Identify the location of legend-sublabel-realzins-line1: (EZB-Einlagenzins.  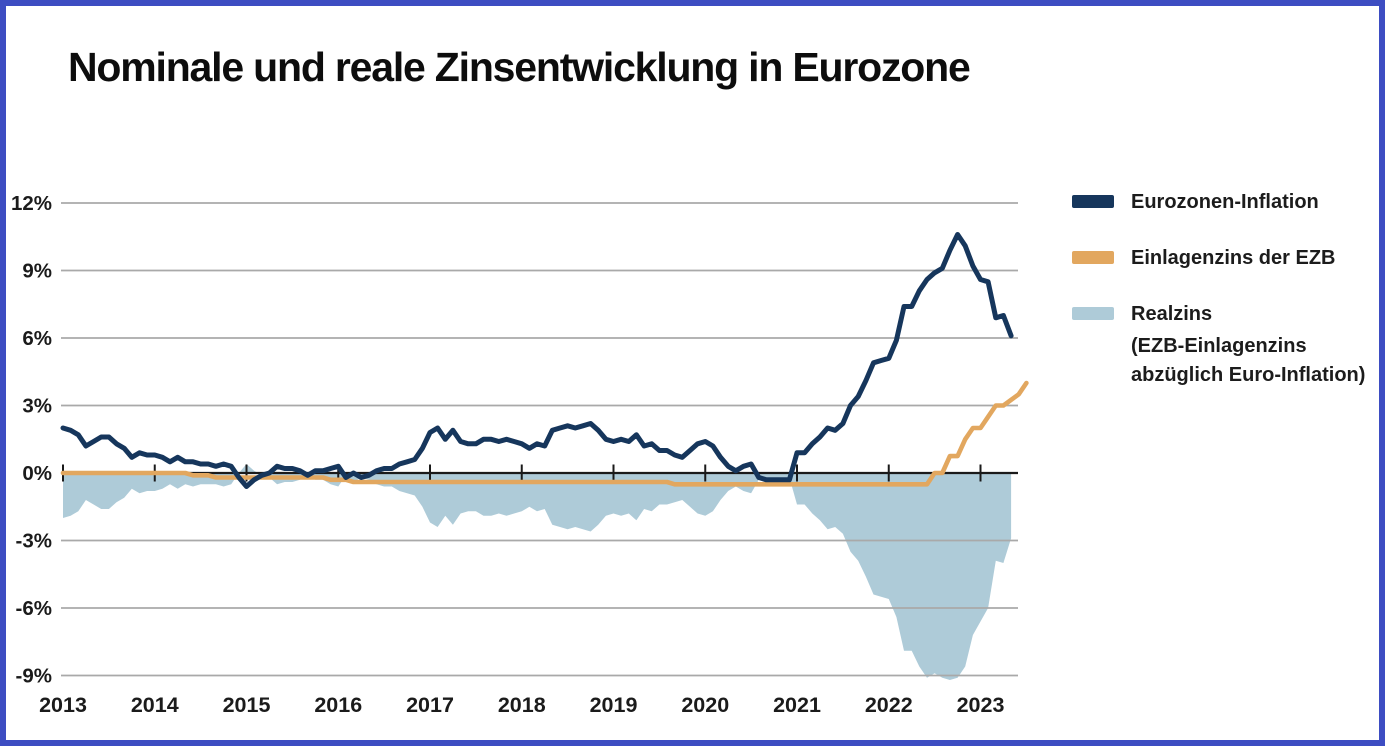
(1219, 346).